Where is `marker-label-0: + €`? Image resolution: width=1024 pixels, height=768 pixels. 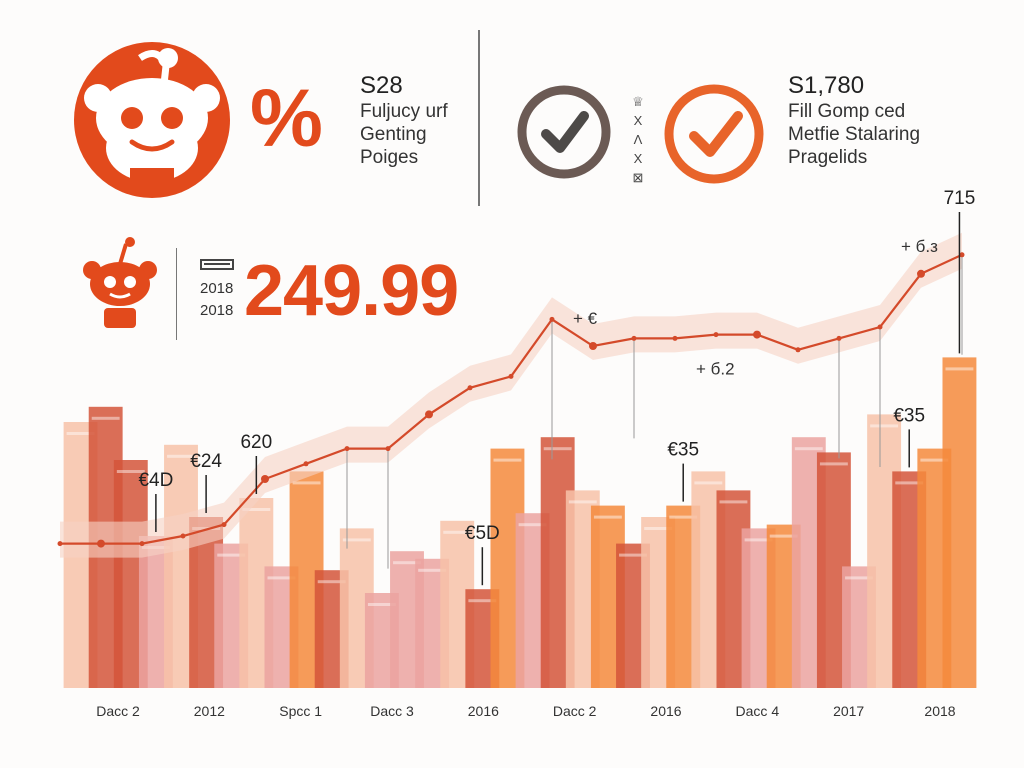
marker-label-0: + € is located at coordinates (585, 318).